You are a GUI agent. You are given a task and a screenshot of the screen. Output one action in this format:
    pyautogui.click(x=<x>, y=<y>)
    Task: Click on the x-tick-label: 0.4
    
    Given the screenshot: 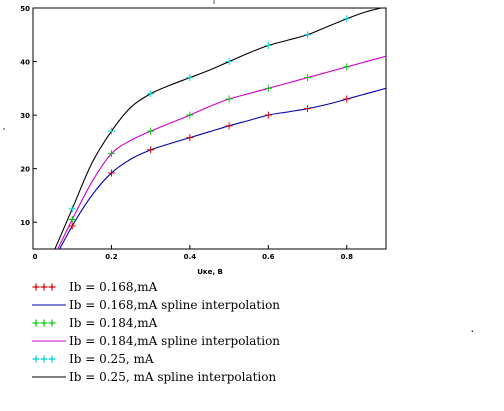 What is the action you would take?
    pyautogui.click(x=190, y=257)
    